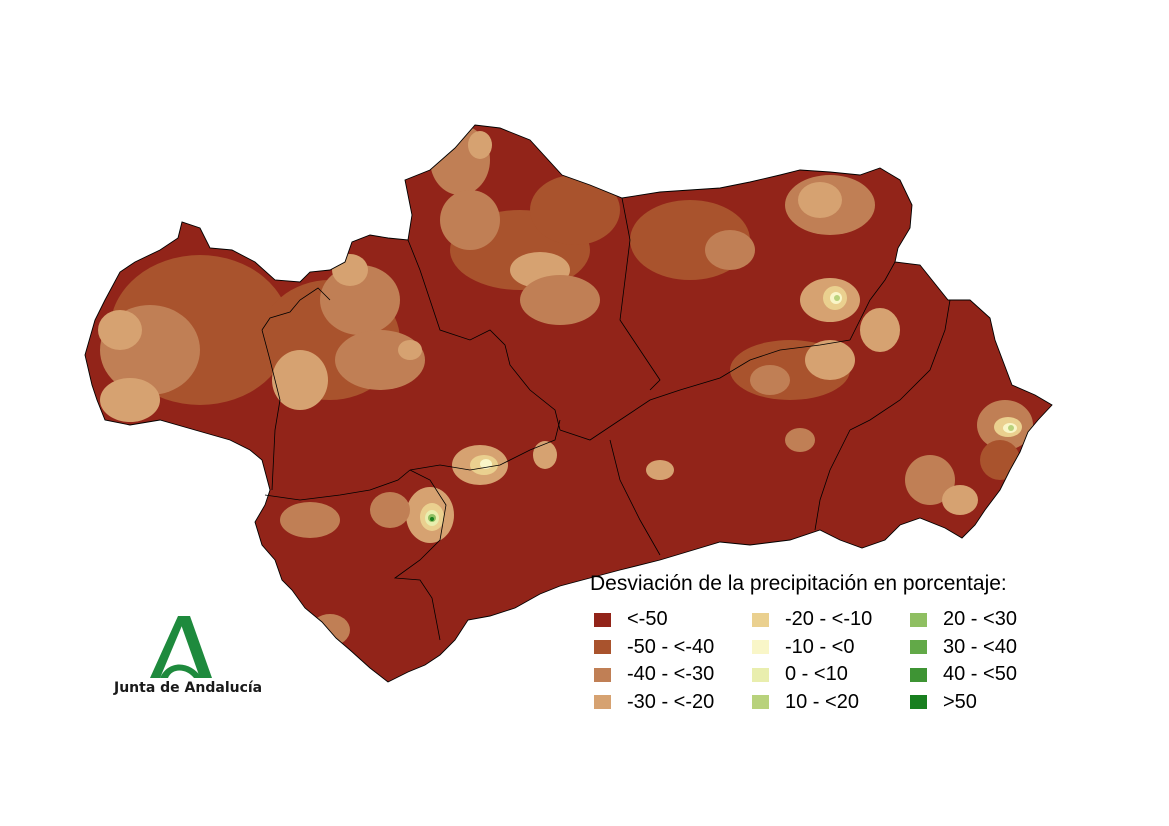 This screenshot has height=826, width=1169. I want to click on legend-item: 20 - <30, so click(981, 620).